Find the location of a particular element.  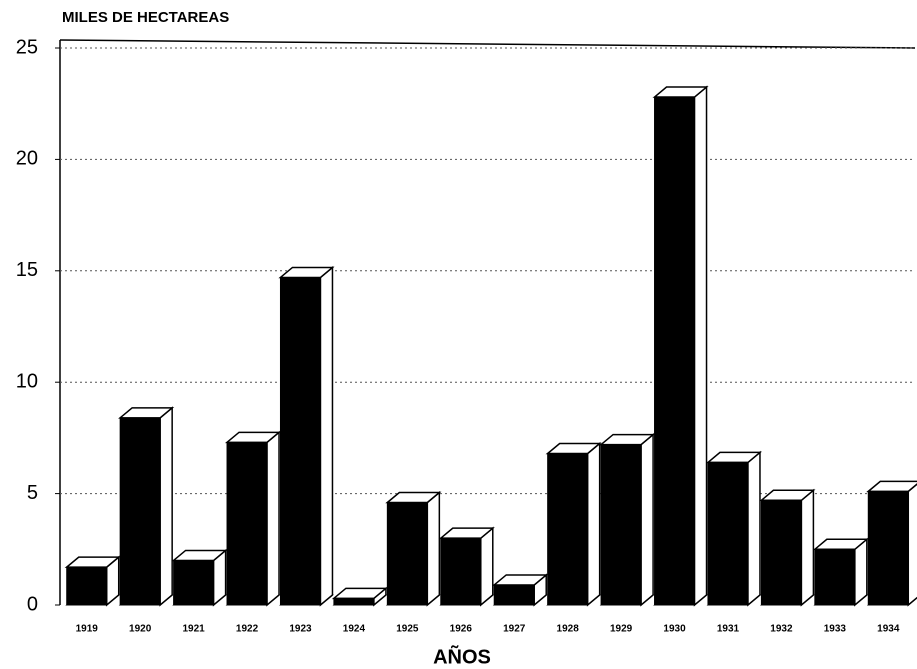

chart-title: MILES DE HECTAREAS is located at coordinates (145, 17).